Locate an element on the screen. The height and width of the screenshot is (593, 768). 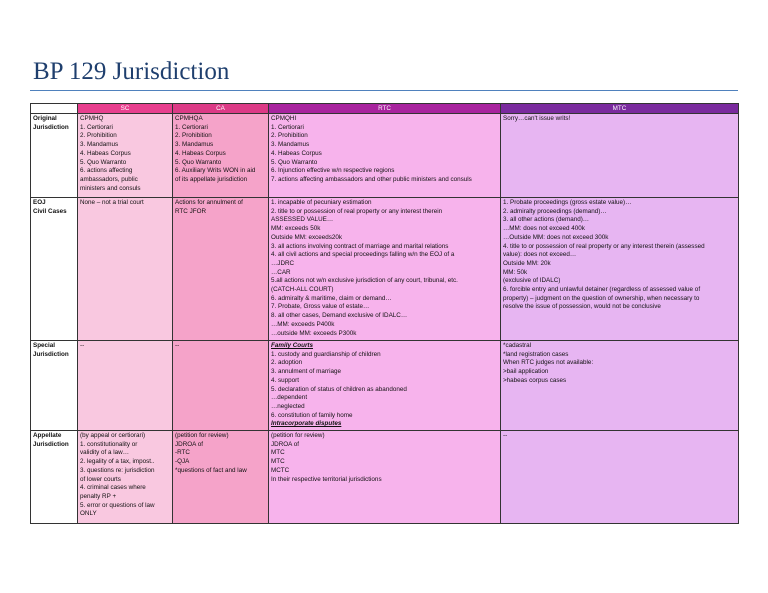
cell-line: …JDRC is located at coordinates (283, 263).